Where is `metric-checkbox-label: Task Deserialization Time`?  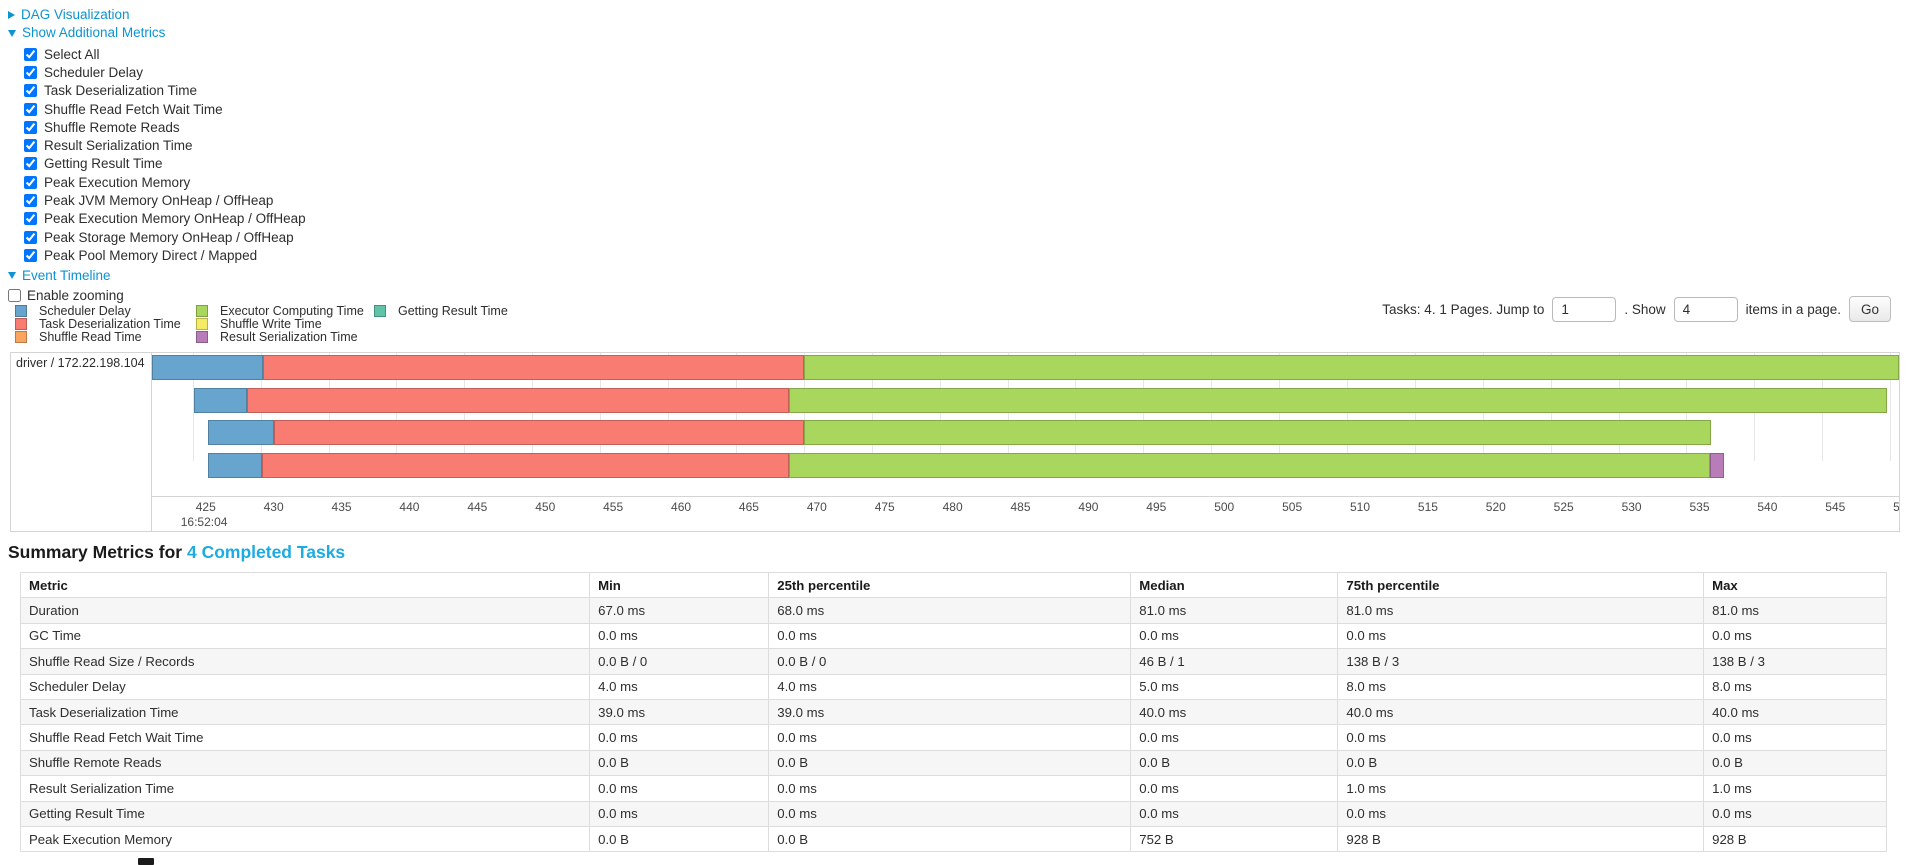
metric-checkbox-label: Task Deserialization Time is located at coordinates (121, 91).